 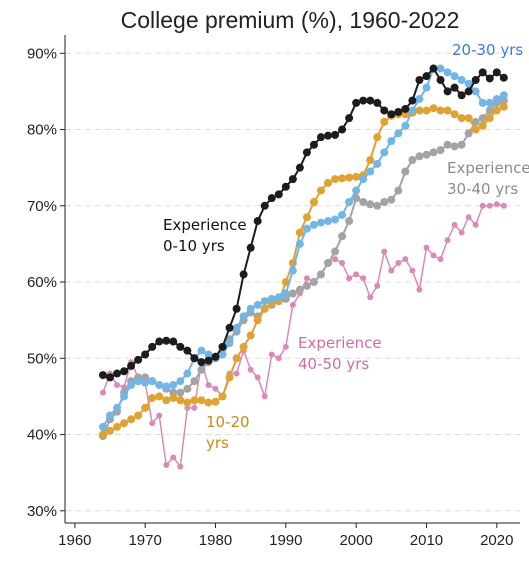 I want to click on series-label: Experience 40-50 yrs, so click(x=340, y=353).